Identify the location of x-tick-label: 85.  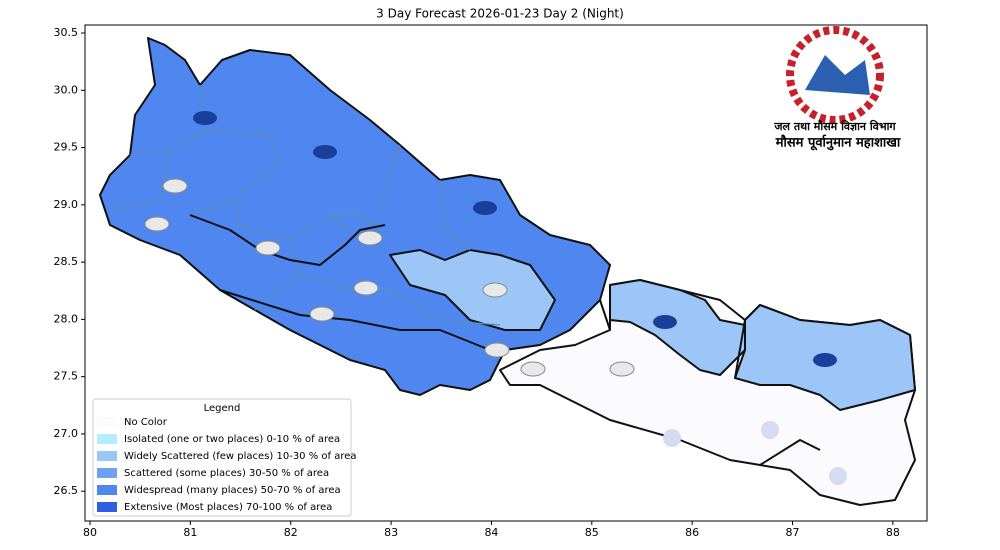
(592, 532).